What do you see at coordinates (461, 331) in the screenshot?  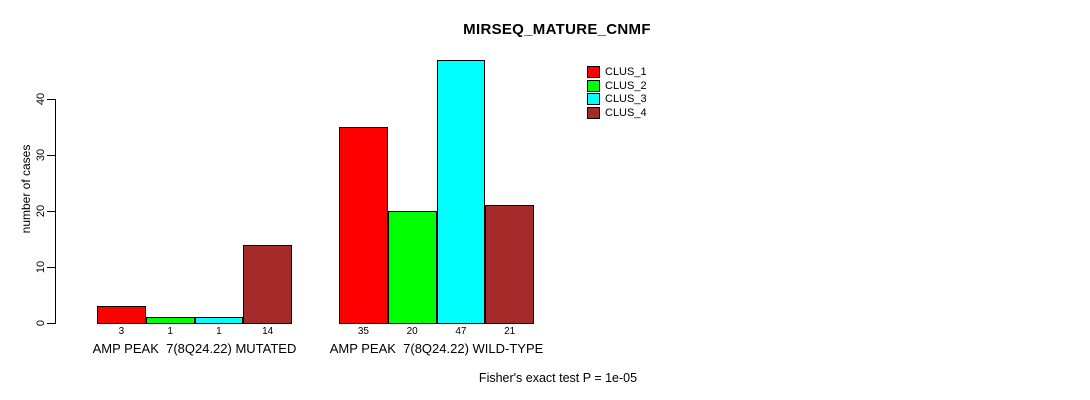 I see `bar-value-clus_3-wild-type: 47` at bounding box center [461, 331].